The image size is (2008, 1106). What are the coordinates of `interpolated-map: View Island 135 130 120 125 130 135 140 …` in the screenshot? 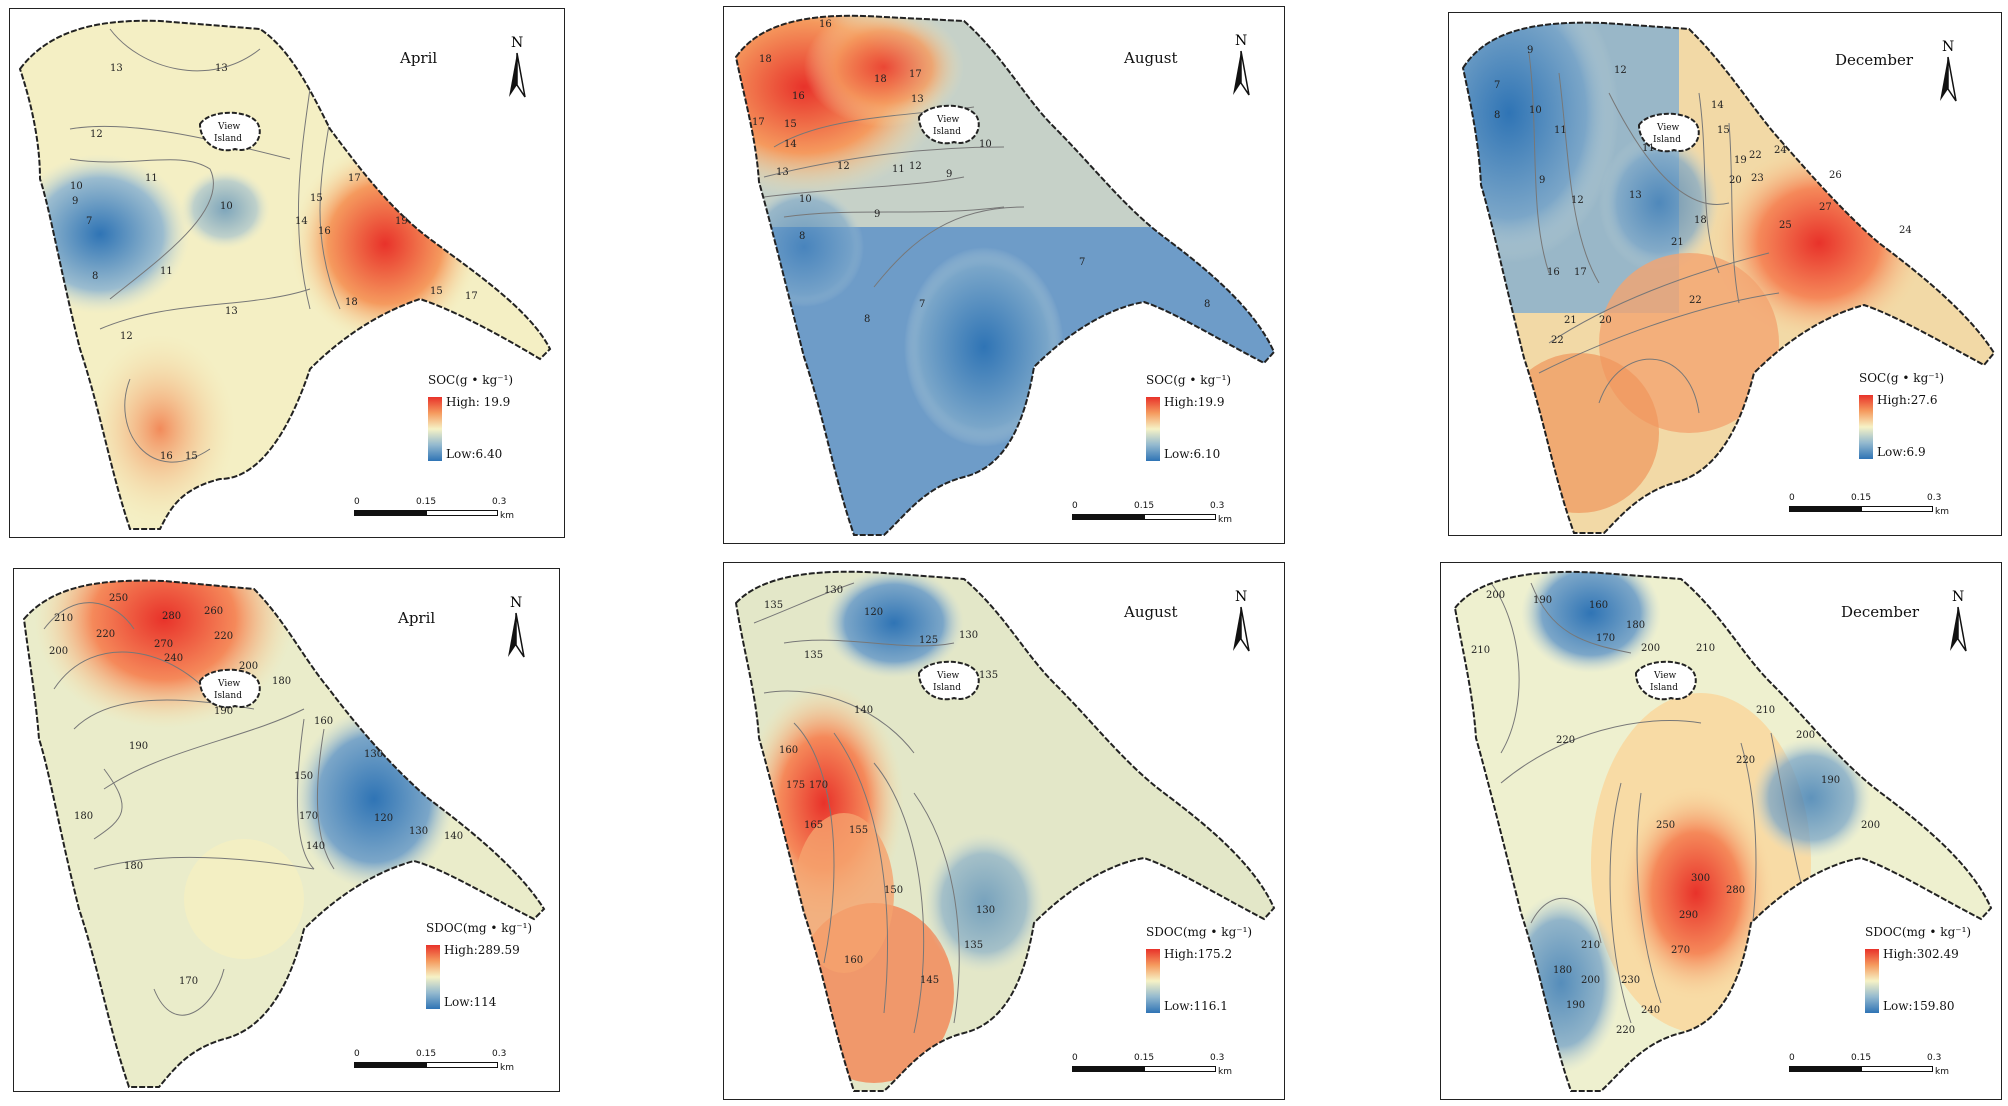 It's located at (1005, 831).